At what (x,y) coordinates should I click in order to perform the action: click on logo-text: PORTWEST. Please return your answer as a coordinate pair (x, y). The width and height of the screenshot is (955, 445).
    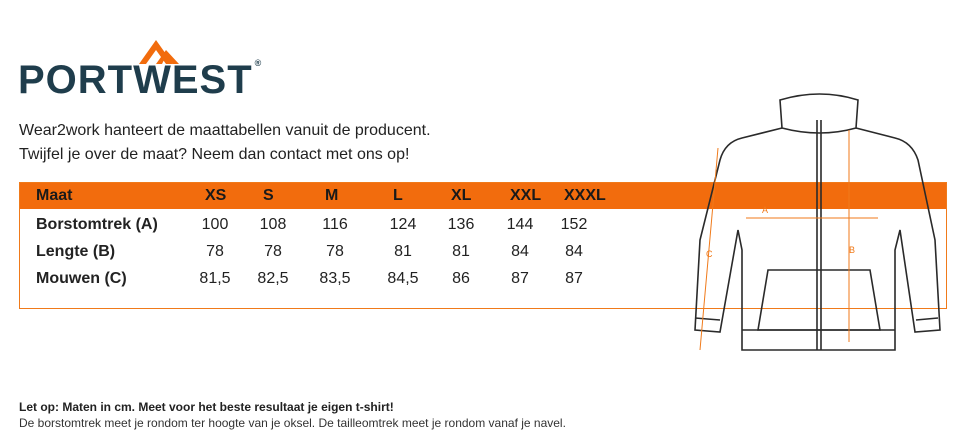
    Looking at the image, I should click on (135, 80).